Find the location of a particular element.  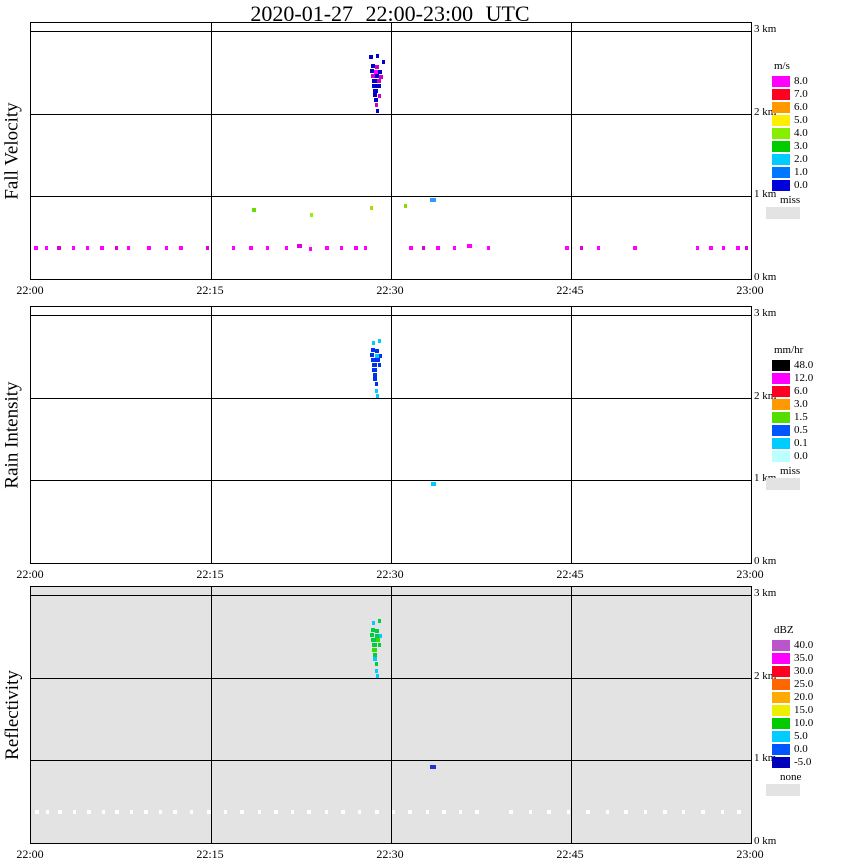

legend-label: 4.0 is located at coordinates (801, 133).